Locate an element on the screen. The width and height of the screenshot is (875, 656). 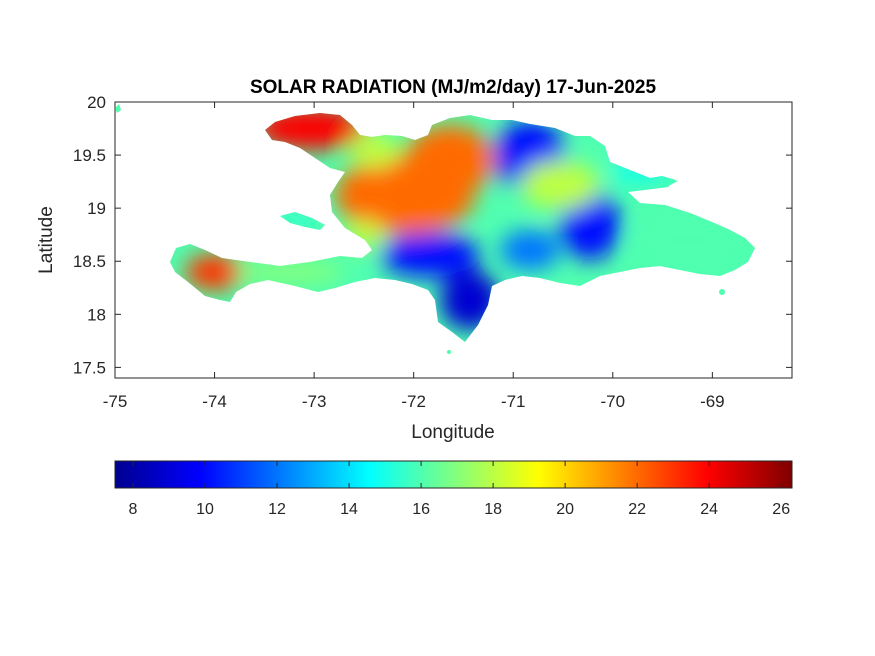
colorbar-ticks: 8 10 12 14 16 18 20 22 24 26 is located at coordinates (459, 489).